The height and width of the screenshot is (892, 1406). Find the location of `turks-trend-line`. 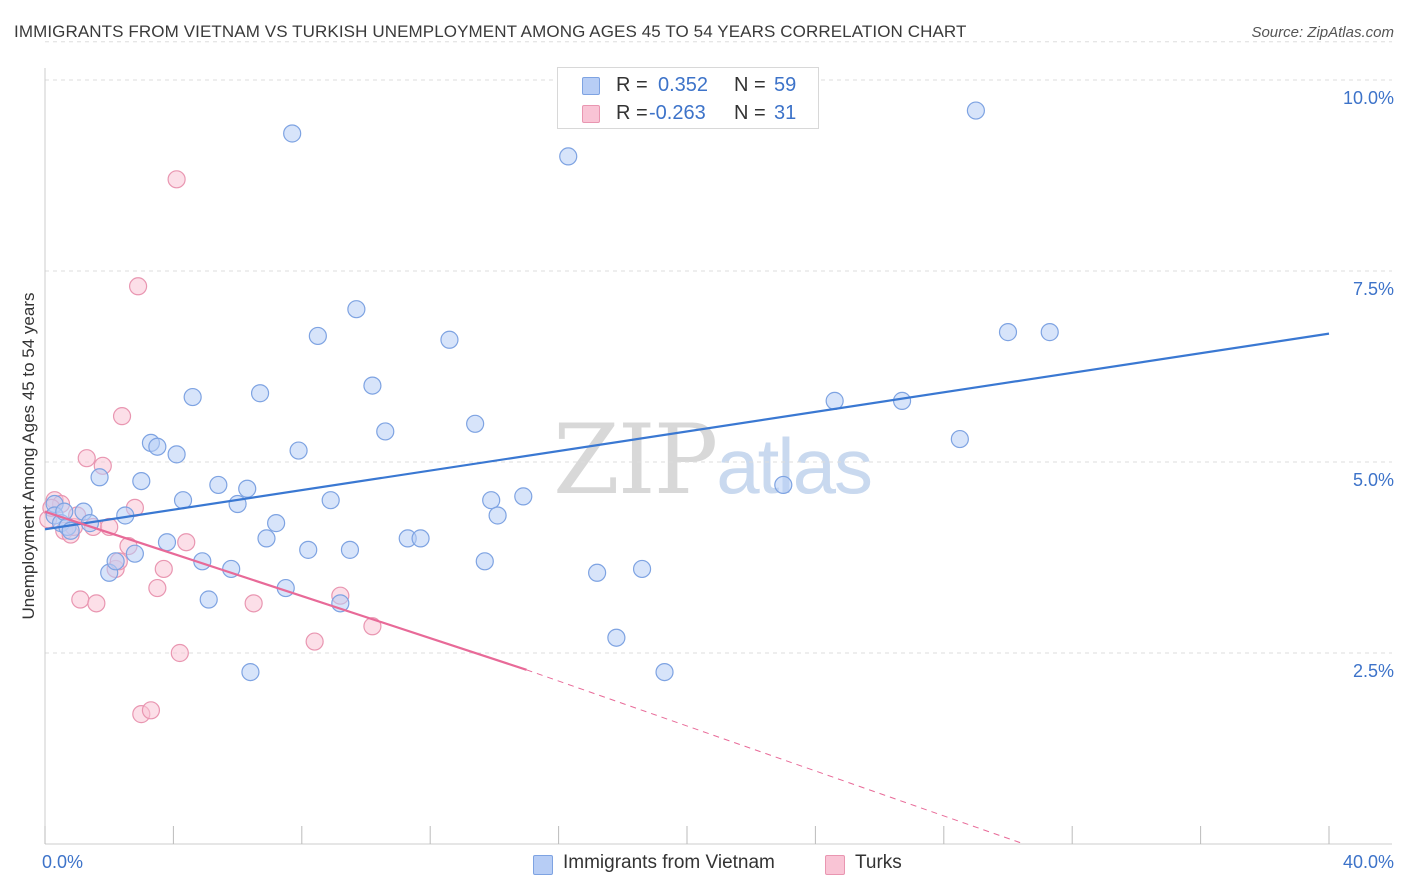

turks-trend-line is located at coordinates (285, 590).